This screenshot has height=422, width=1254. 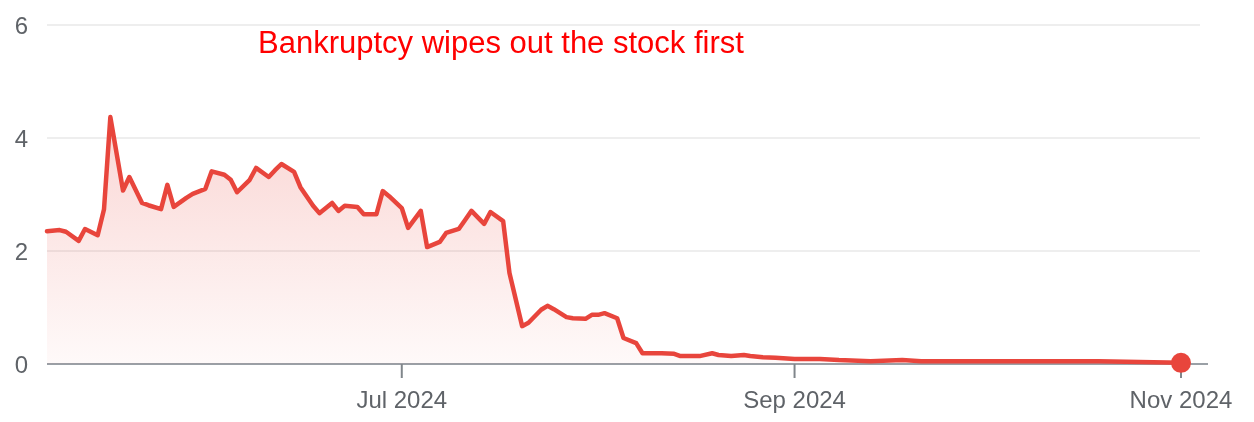 I want to click on x-tick-label: Nov 2024, so click(x=1181, y=399).